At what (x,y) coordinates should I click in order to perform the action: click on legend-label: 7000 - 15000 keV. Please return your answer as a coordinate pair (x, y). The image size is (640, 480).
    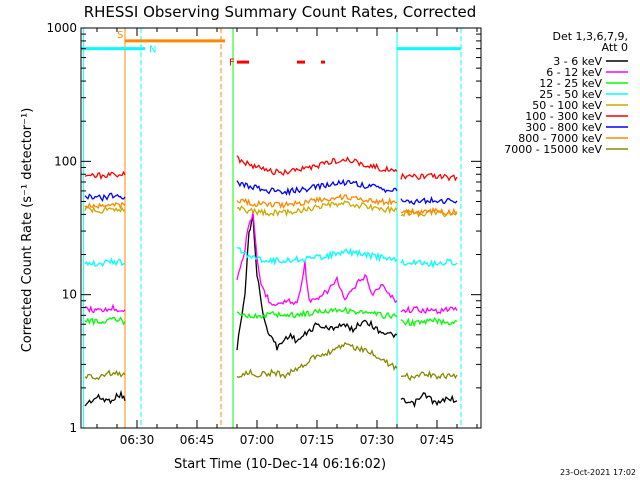
    Looking at the image, I should click on (553, 149).